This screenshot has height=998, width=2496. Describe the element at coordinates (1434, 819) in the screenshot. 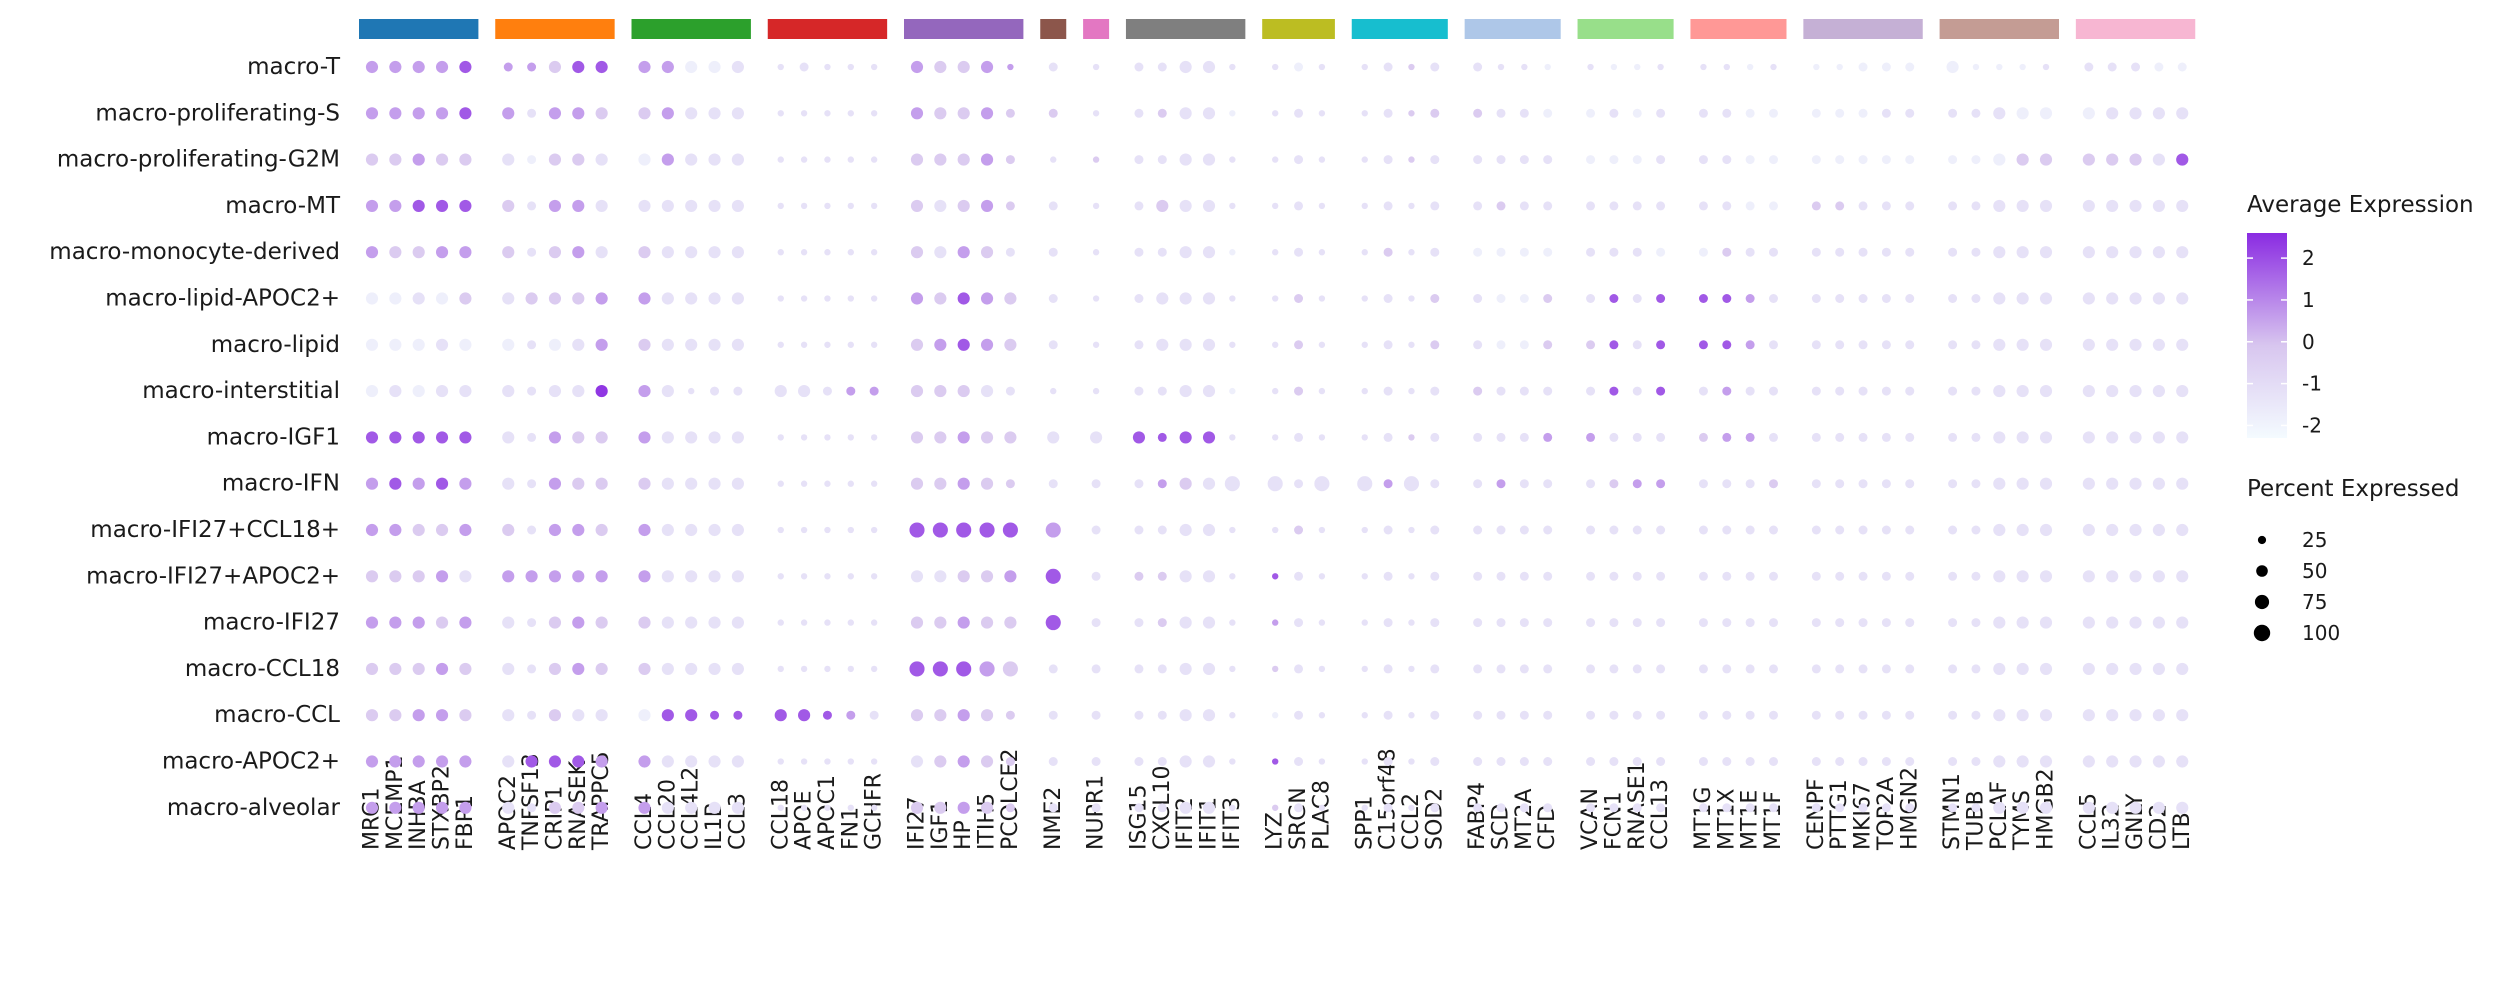

I see `column-label: SOD2` at that location.